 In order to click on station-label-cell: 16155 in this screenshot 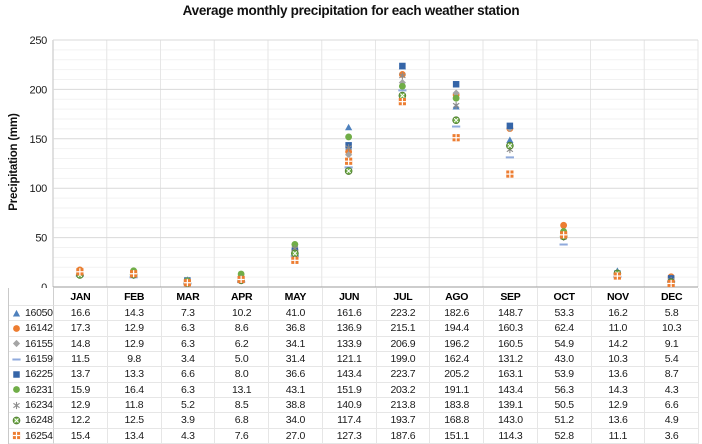, I will do `click(31, 344)`.